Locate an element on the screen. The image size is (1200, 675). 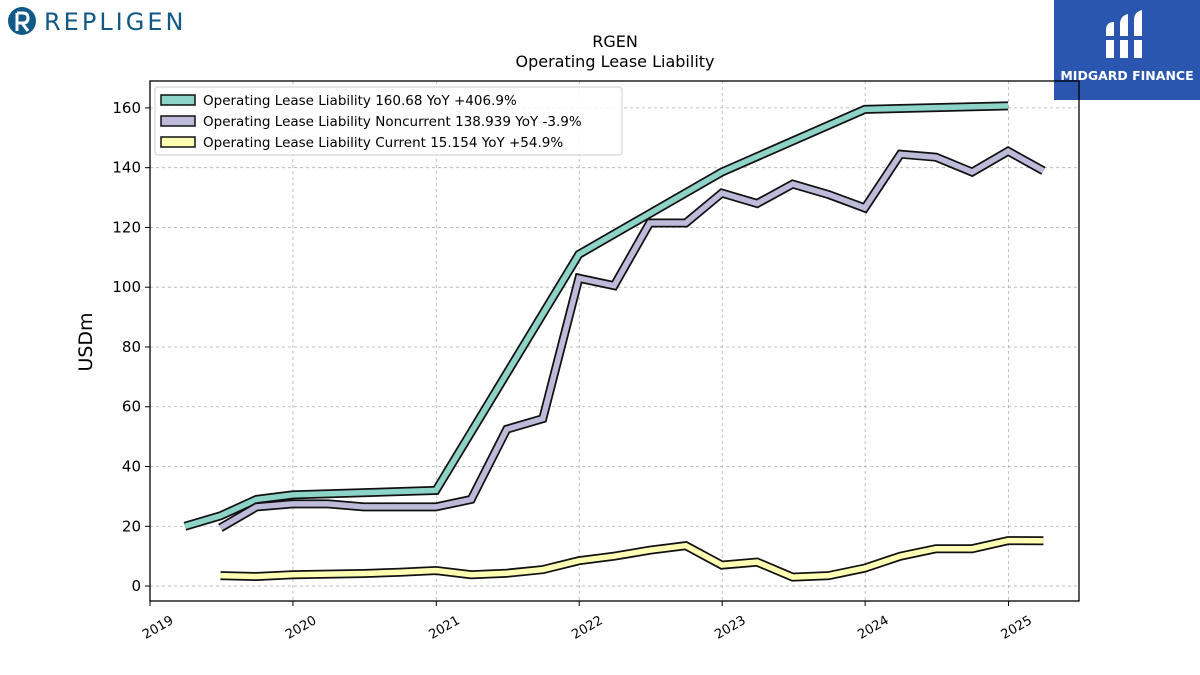
y-tick-label: 80 is located at coordinates (131, 347).